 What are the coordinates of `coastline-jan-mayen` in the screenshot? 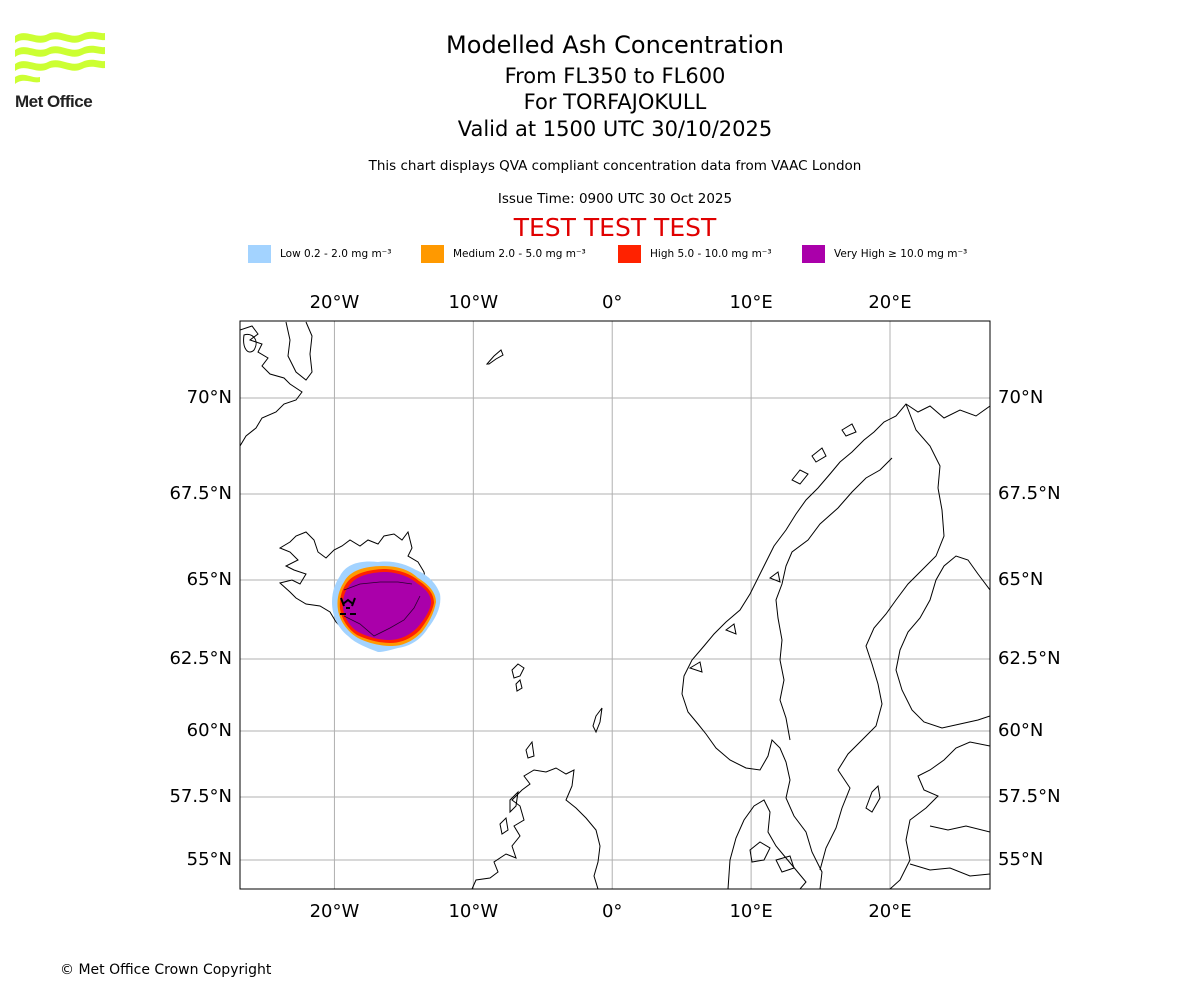 It's located at (494, 357).